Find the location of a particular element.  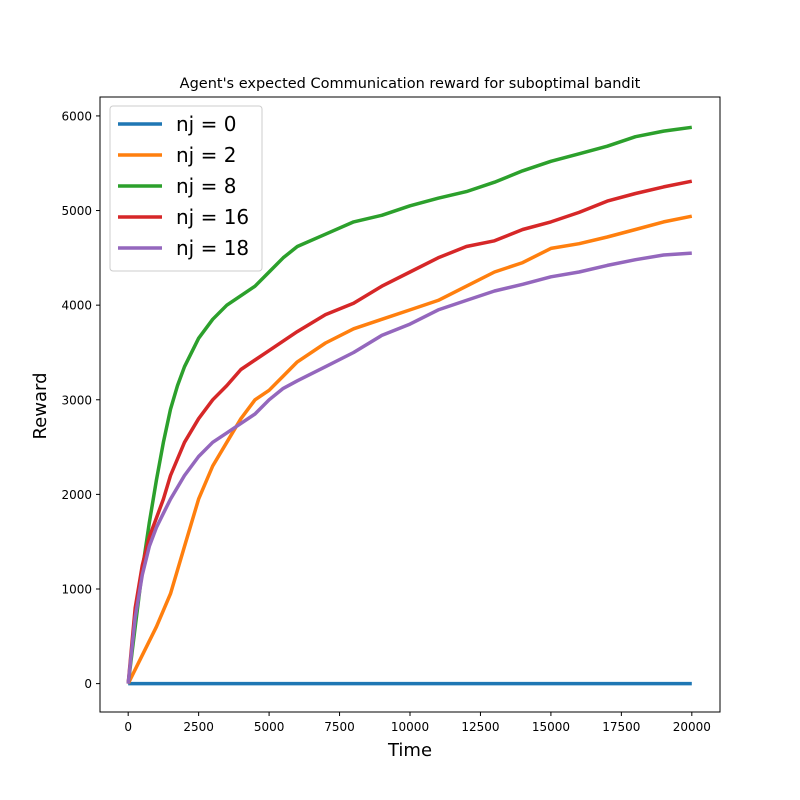

legend-label-3: nj = 16 is located at coordinates (212, 217).